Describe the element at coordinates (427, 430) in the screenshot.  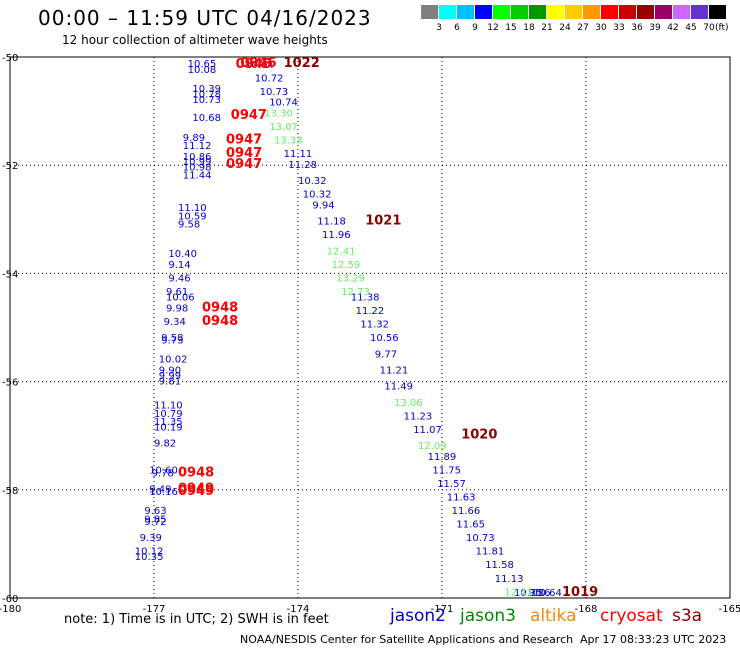
I see `data-label-jason2: 11.07` at that location.